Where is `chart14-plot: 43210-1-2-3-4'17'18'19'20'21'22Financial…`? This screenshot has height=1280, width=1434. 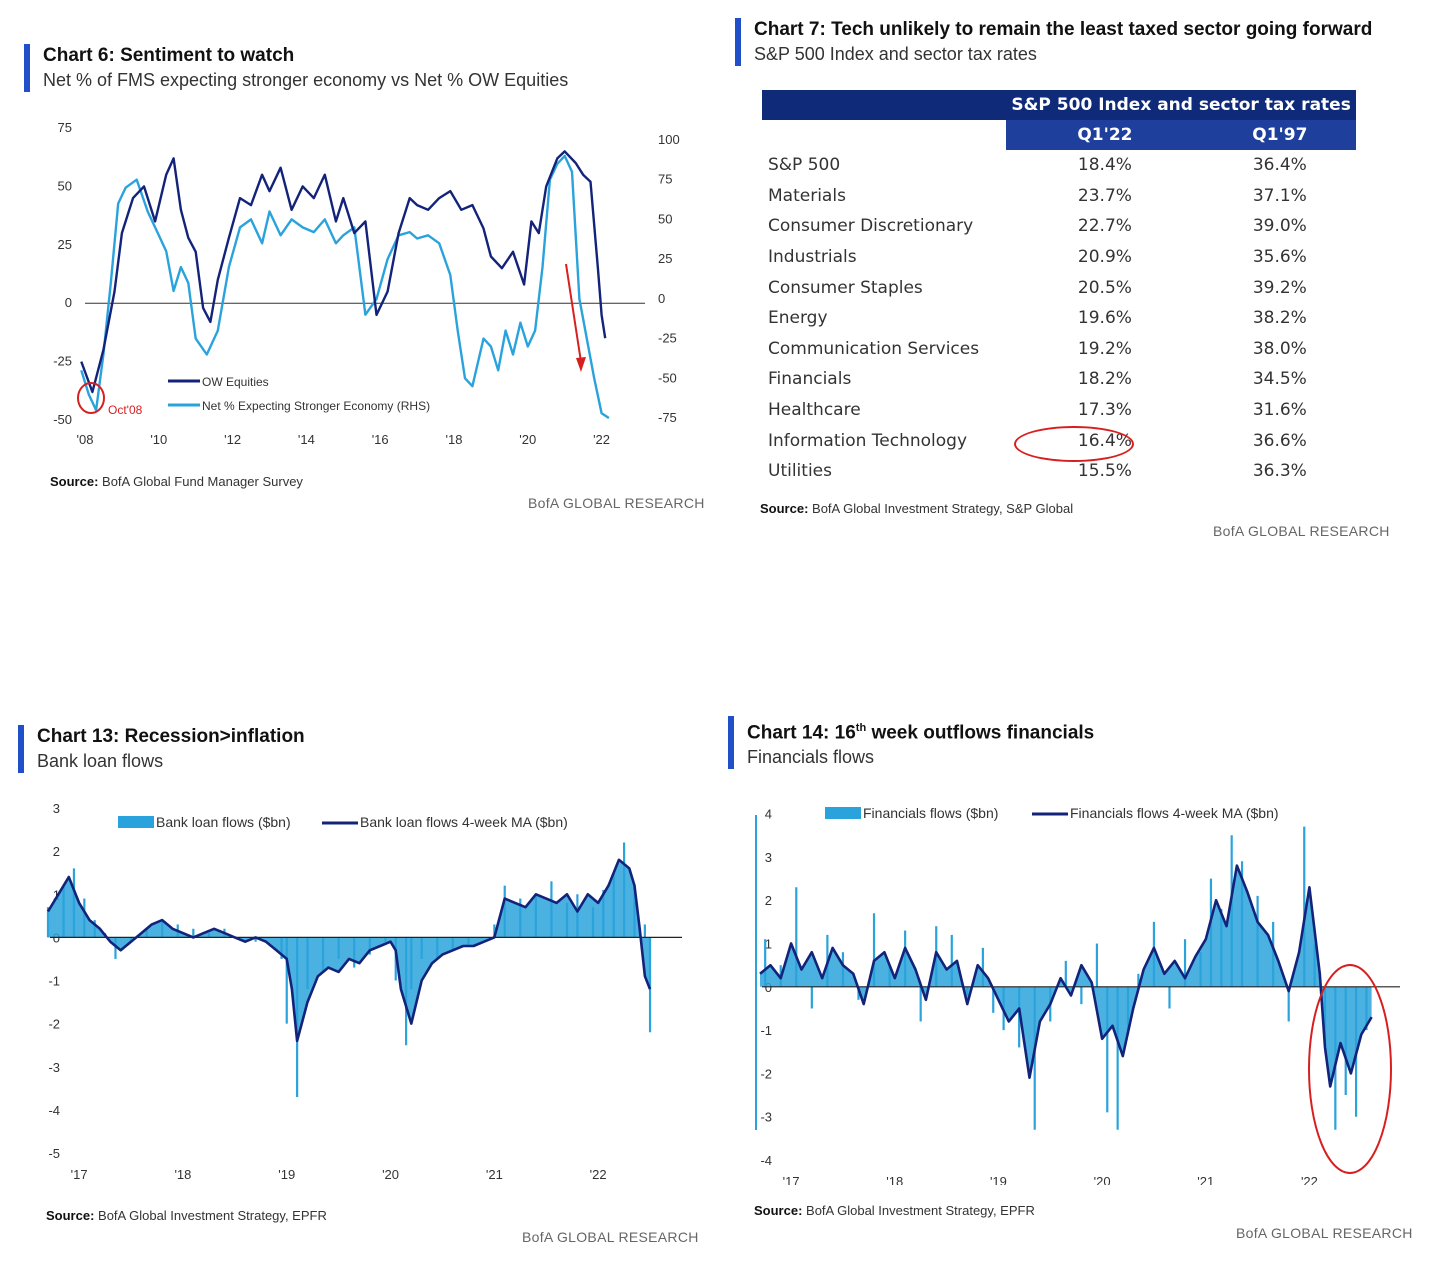 chart14-plot: 43210-1-2-3-4'17'18'19'20'21'22Financial… is located at coordinates (1077, 995).